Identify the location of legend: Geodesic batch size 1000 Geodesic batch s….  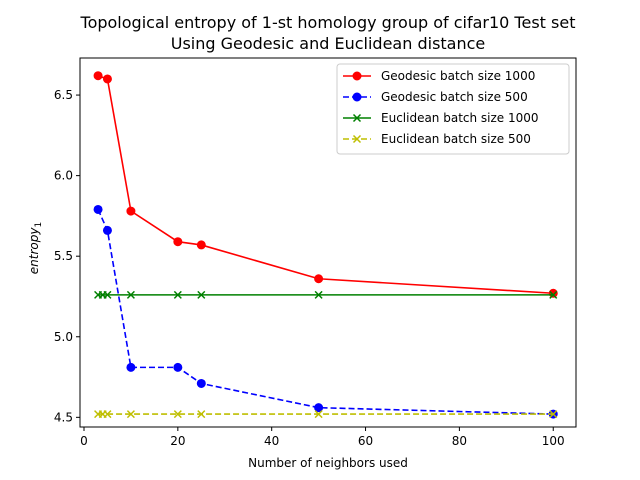
(453, 109).